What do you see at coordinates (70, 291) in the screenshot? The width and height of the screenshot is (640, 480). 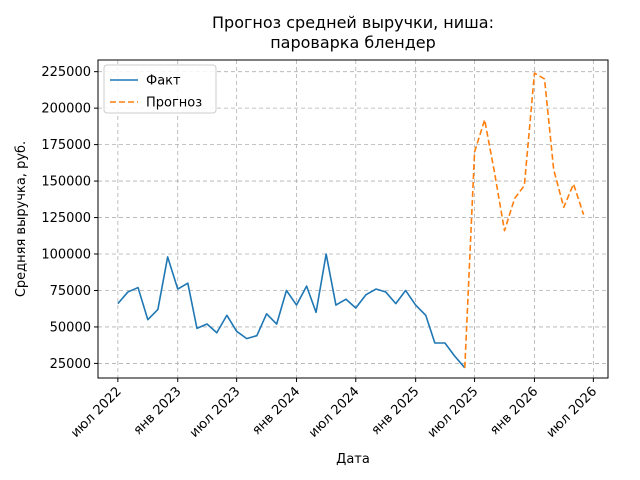 I see `y-tick-label: 75000` at bounding box center [70, 291].